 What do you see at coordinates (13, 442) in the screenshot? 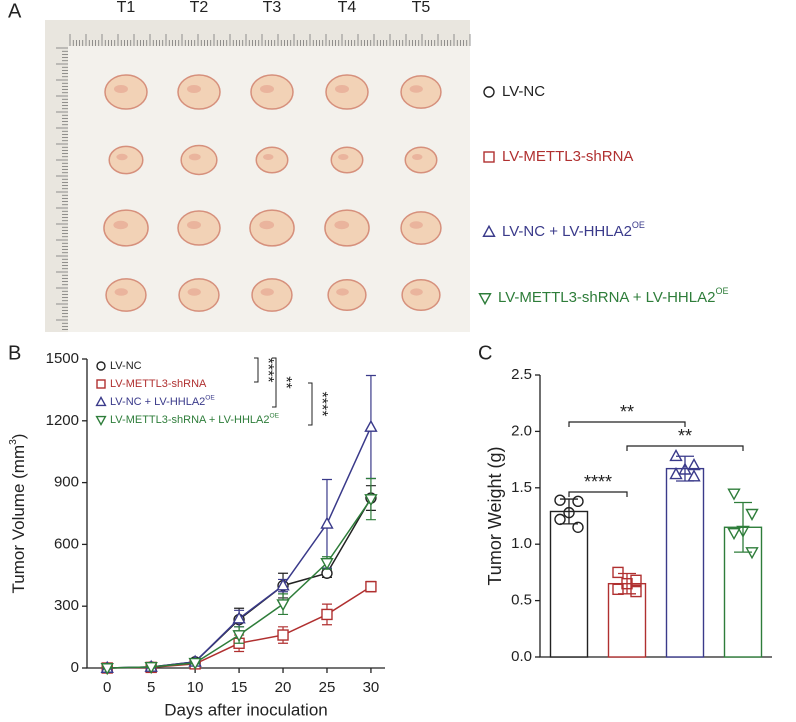
I see `label-superscript: 3` at bounding box center [13, 442].